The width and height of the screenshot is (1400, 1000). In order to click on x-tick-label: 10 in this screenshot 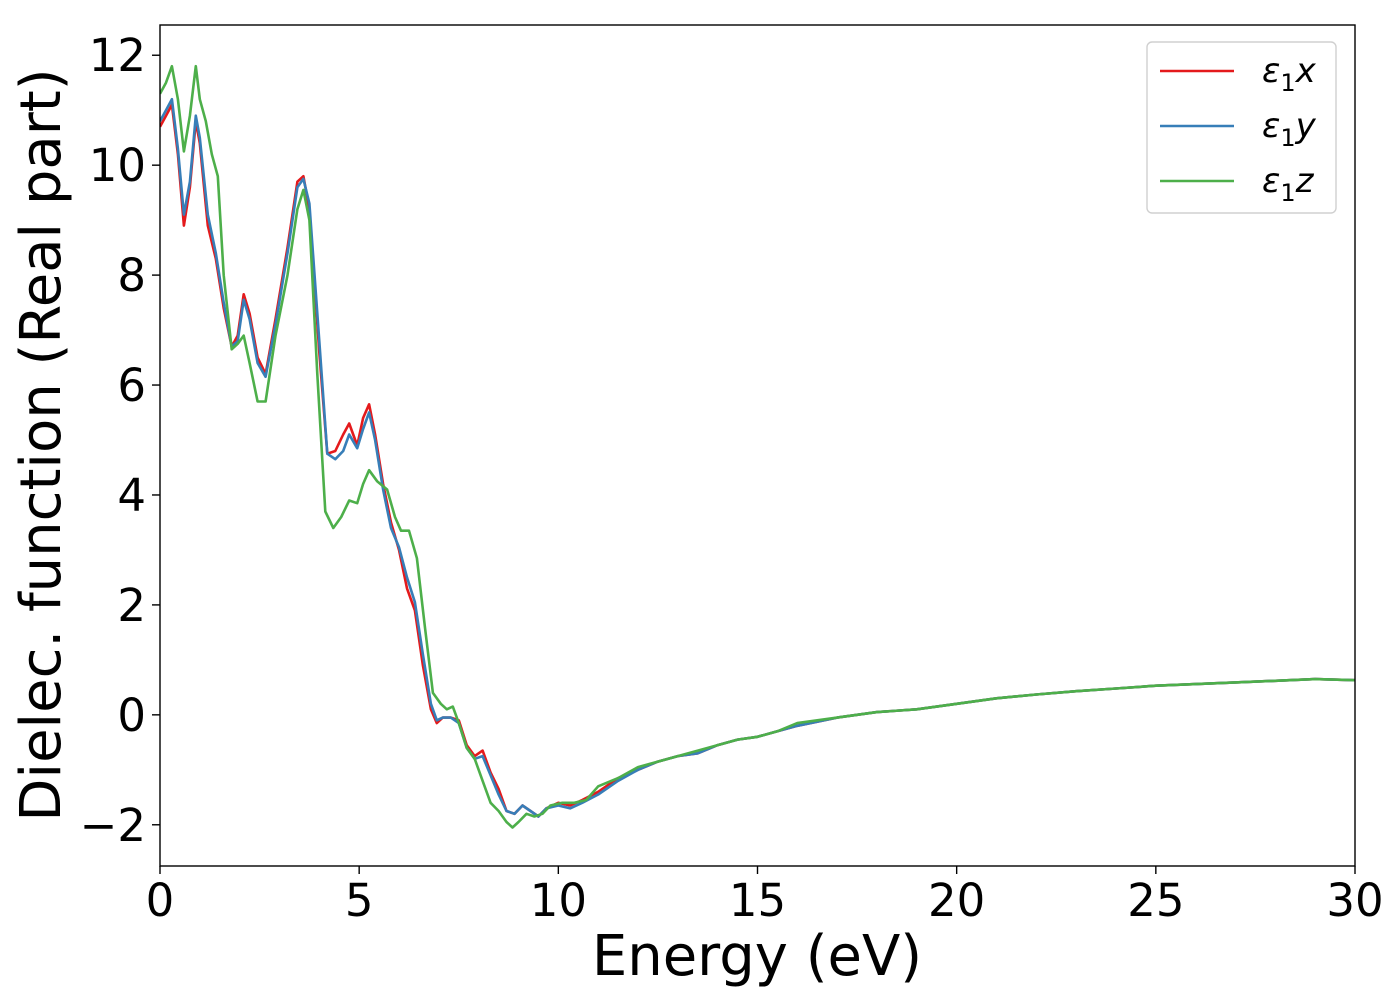, I will do `click(558, 900)`.